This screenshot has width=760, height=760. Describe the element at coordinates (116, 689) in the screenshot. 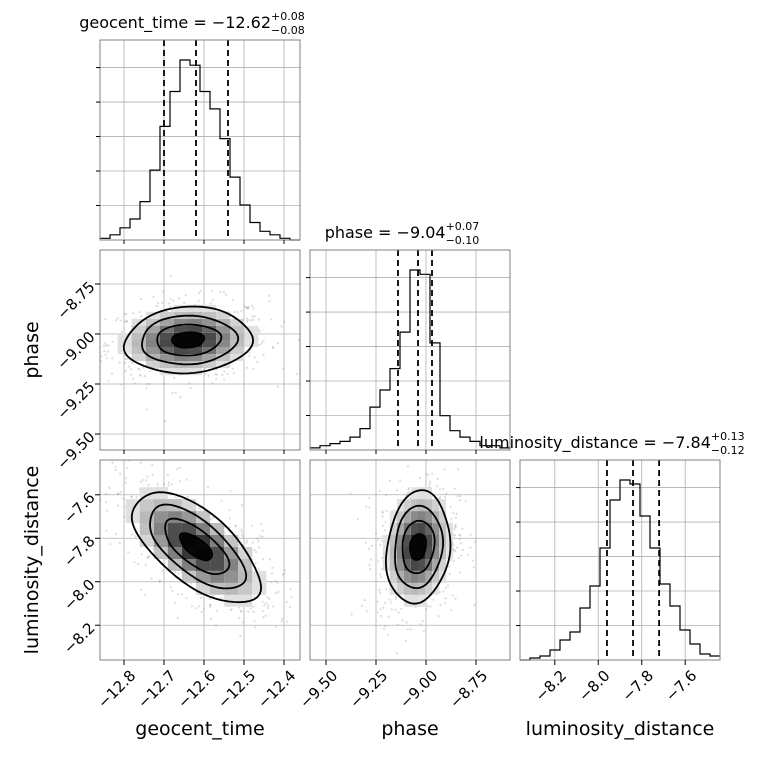

I see `x-tick-label: −12.8` at that location.